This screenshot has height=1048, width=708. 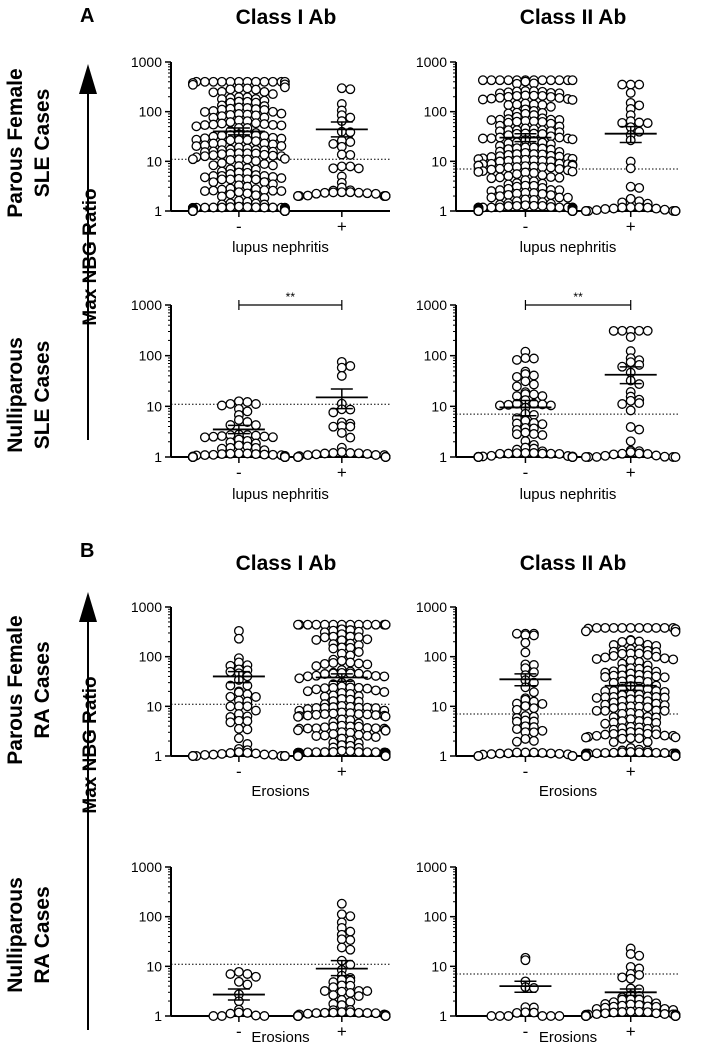 I want to click on row-label-a-nullip-1: Nulliparous, so click(x=15, y=395).